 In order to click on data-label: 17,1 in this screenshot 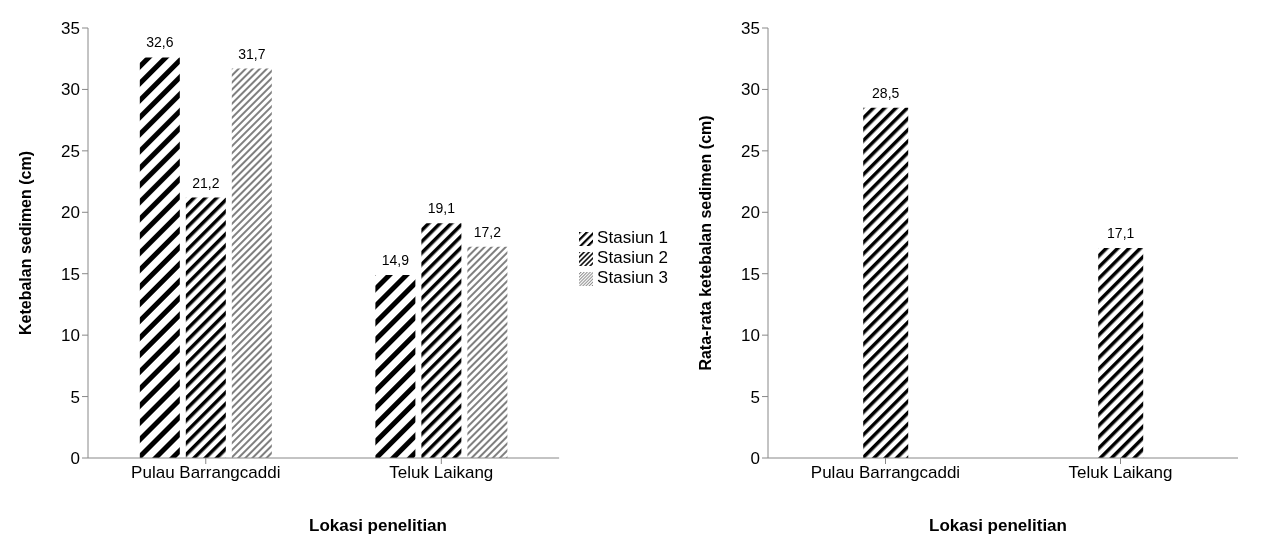, I will do `click(1121, 232)`.